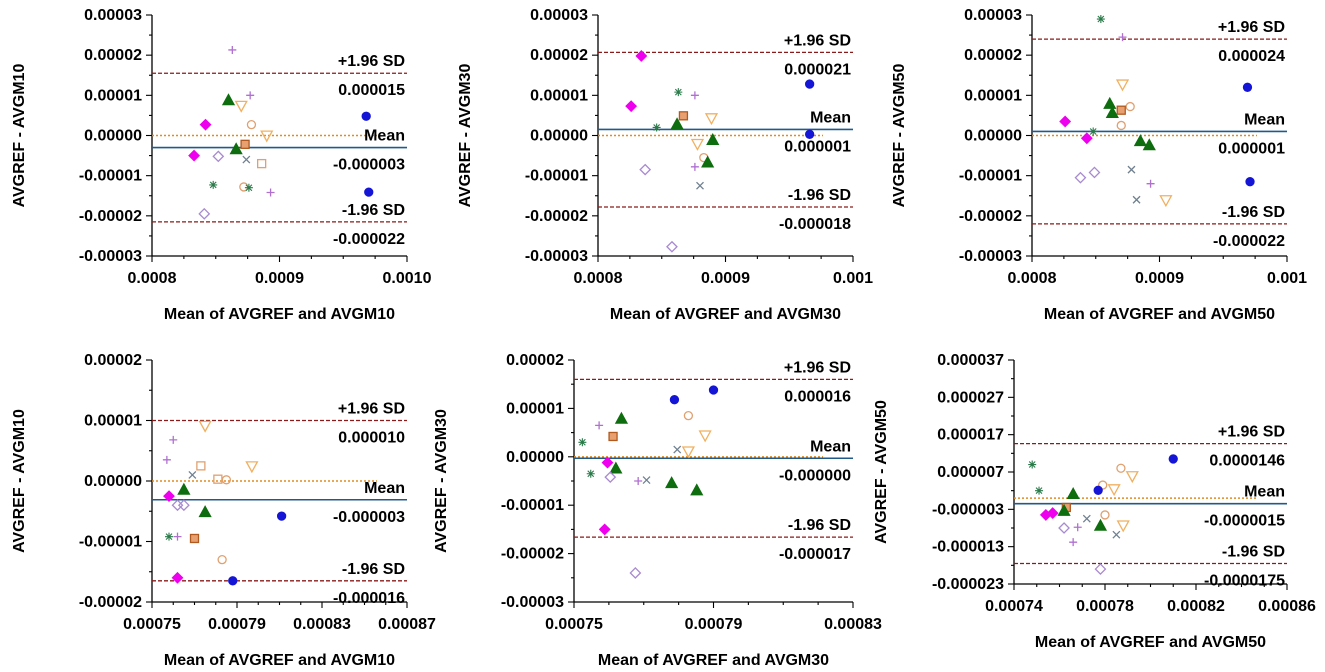  Describe the element at coordinates (881, 472) in the screenshot. I see `y-axis-title: AVGREF - AVGM50` at that location.